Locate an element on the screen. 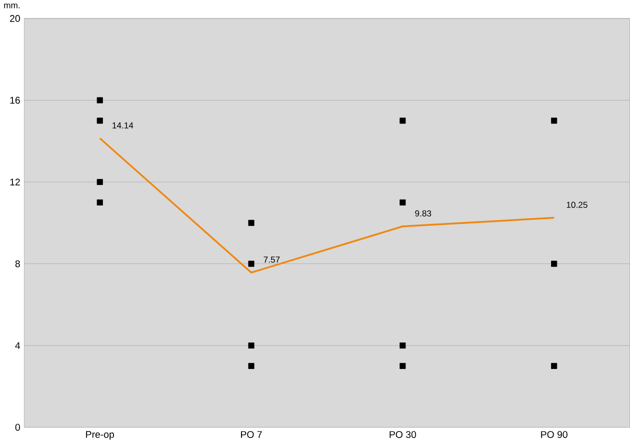  y-tick-label: 0 is located at coordinates (17, 427).